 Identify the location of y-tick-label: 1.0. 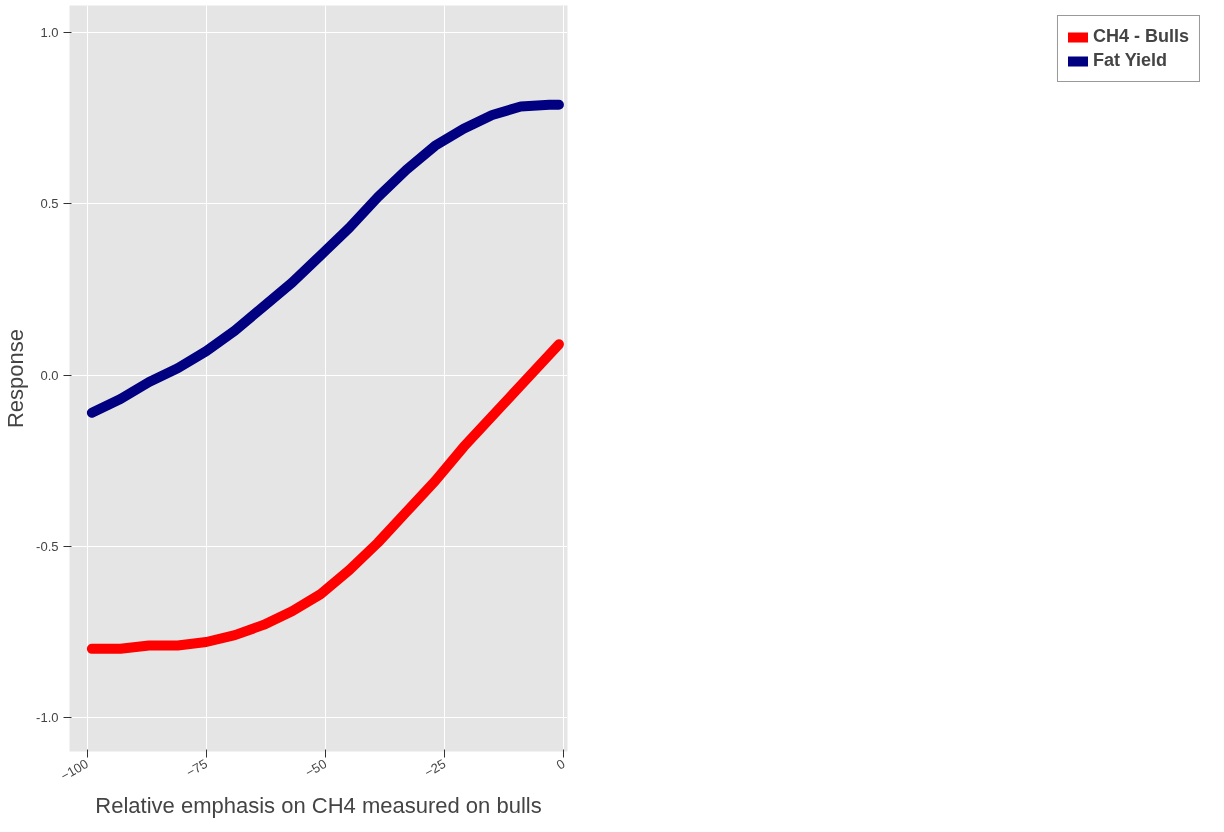
(49, 33).